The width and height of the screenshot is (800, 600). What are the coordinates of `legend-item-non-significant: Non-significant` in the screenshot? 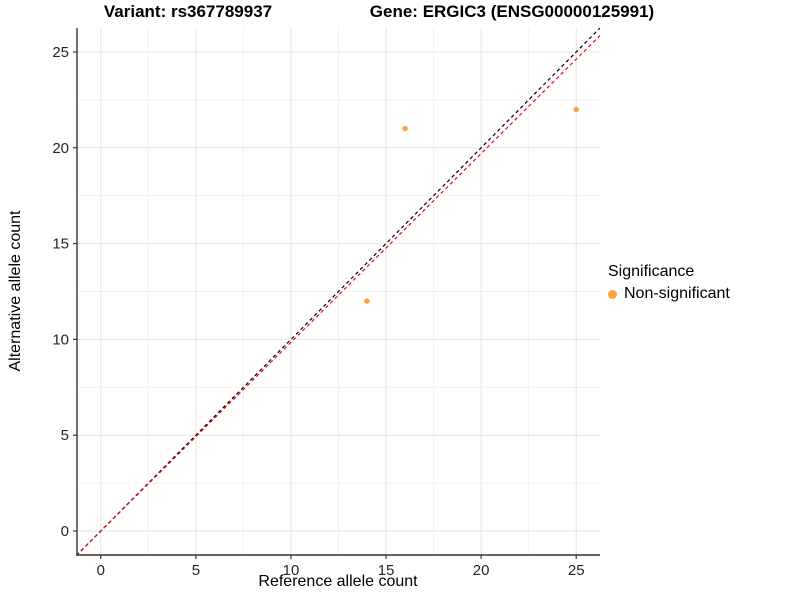 It's located at (669, 294).